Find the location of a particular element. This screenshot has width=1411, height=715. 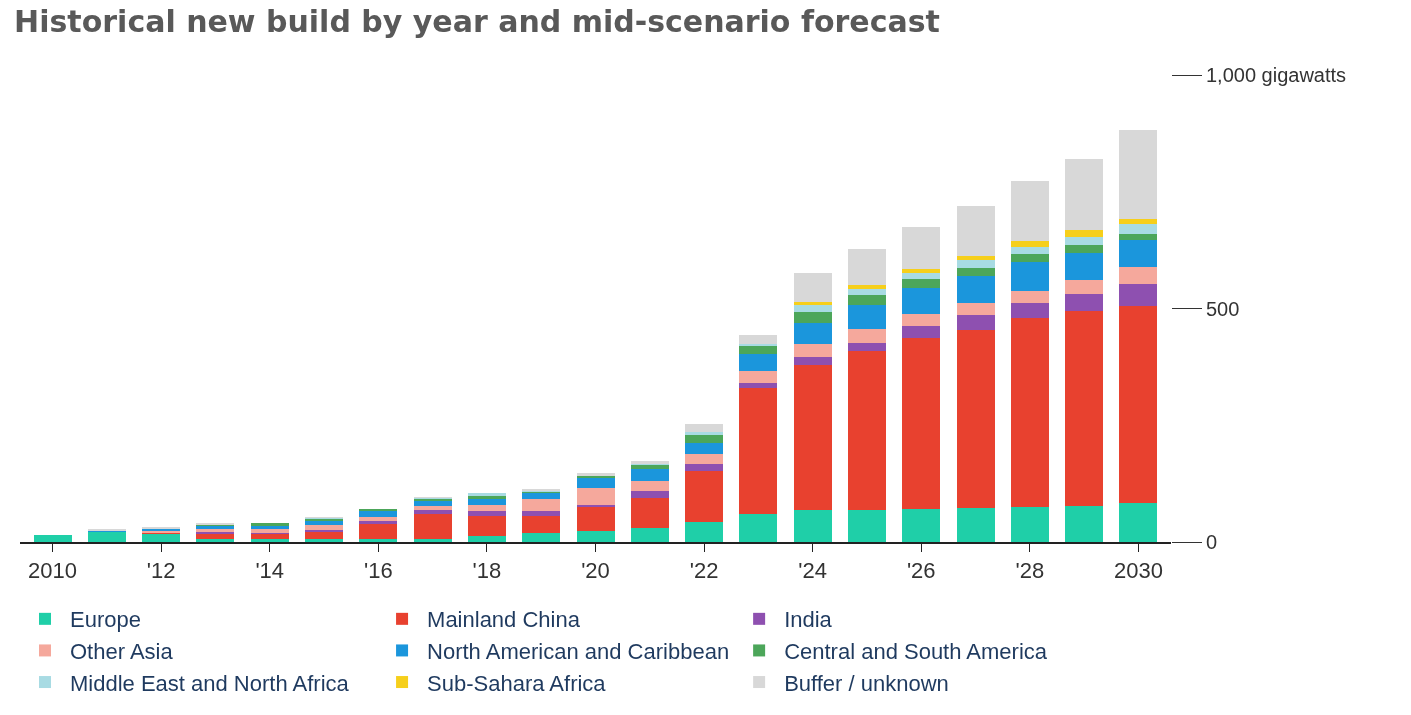

legend-label: Middle East and North Africa is located at coordinates (210, 683).